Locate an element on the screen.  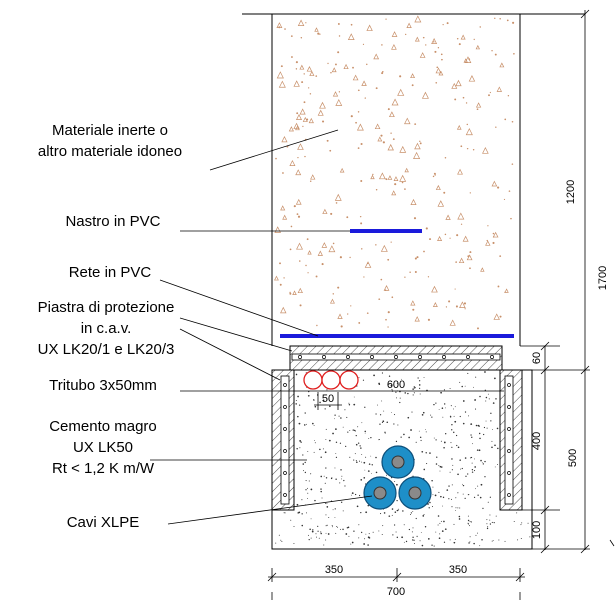
label-plate-1: Piastra di protezione is located at coordinates (106, 307).